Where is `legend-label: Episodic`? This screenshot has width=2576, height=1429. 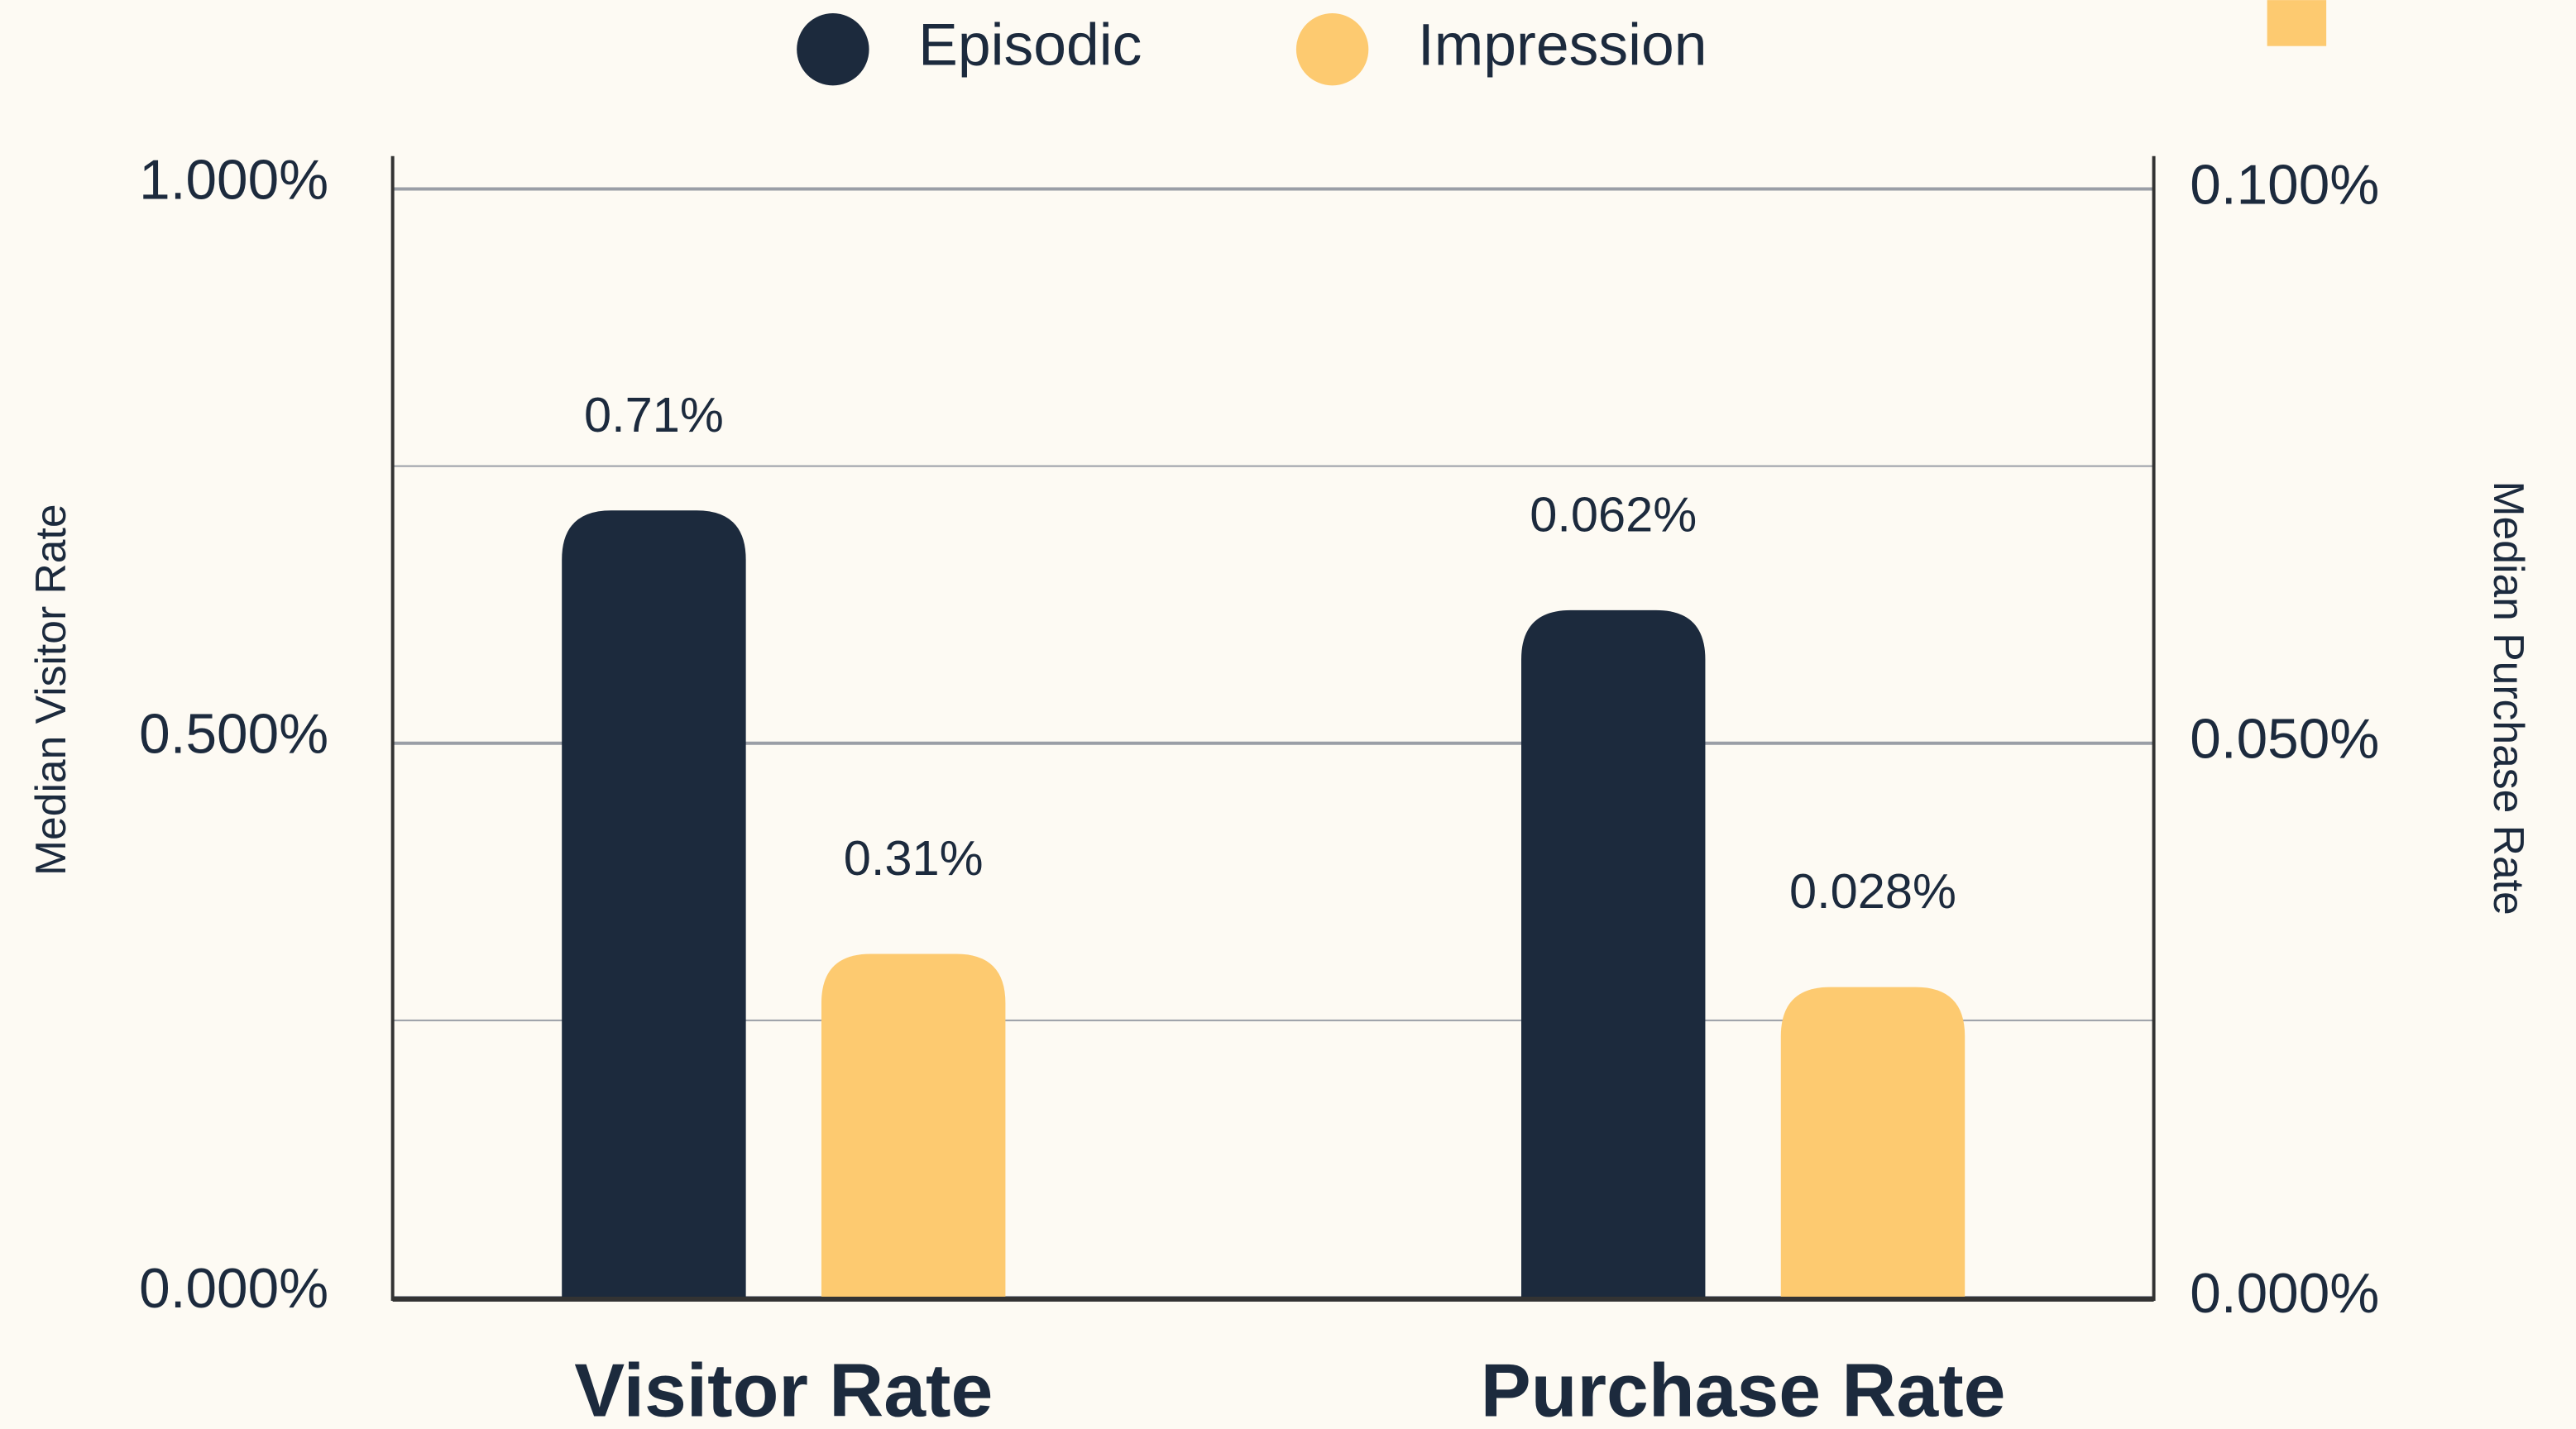
legend-label: Episodic is located at coordinates (1030, 45).